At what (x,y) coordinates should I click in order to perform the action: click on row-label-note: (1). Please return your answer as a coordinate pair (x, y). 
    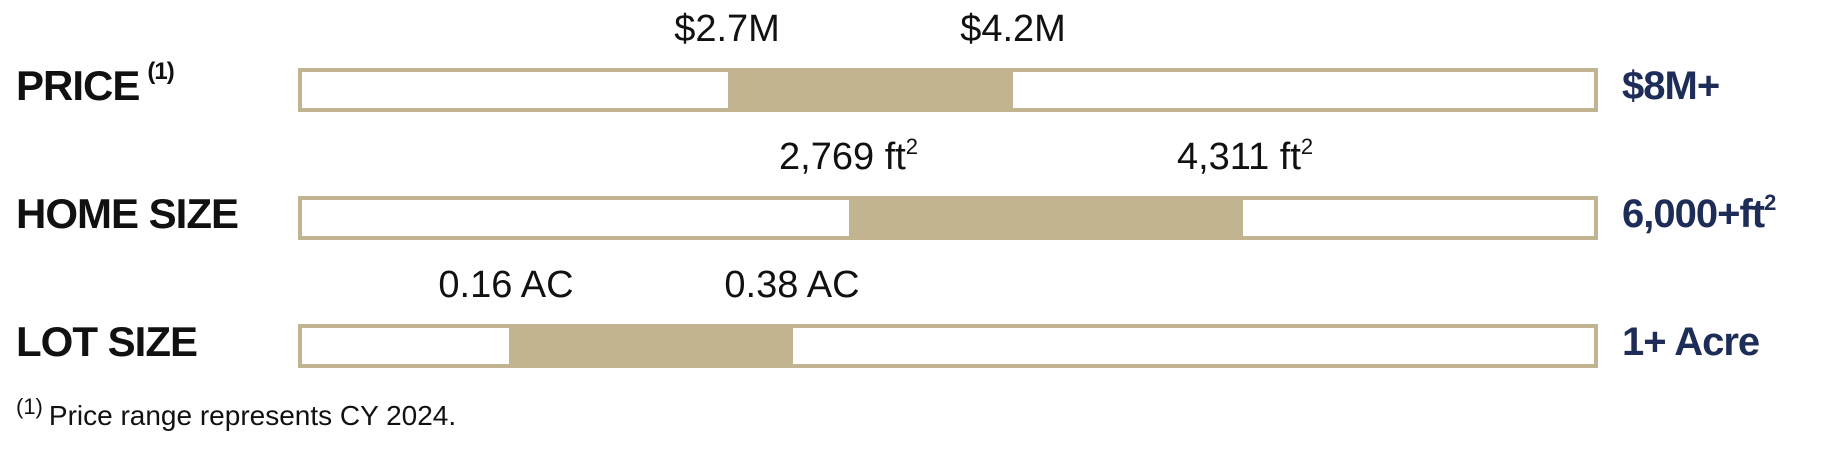
    Looking at the image, I should click on (160, 71).